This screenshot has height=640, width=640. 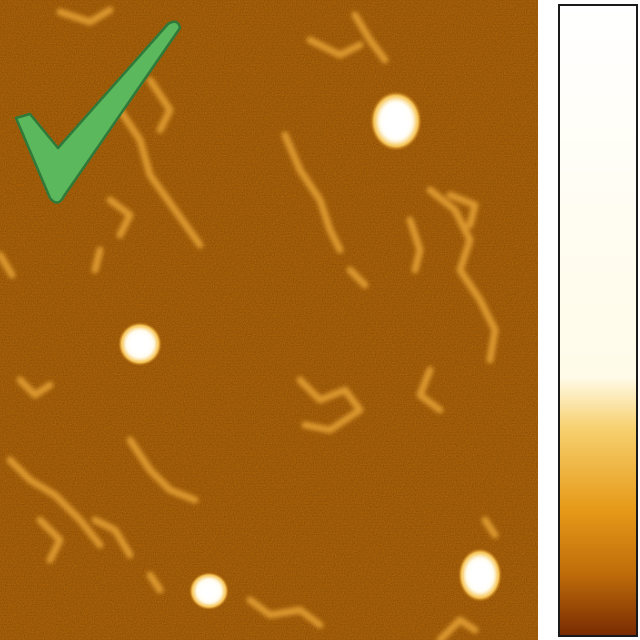 What do you see at coordinates (98, 112) in the screenshot?
I see `checkmark-icon` at bounding box center [98, 112].